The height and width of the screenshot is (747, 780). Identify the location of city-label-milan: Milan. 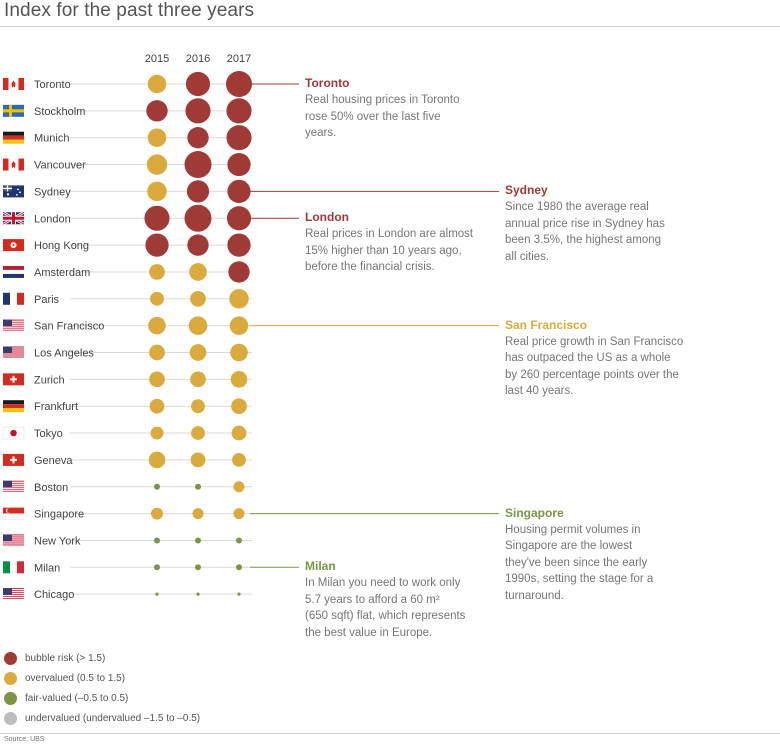
(47, 568).